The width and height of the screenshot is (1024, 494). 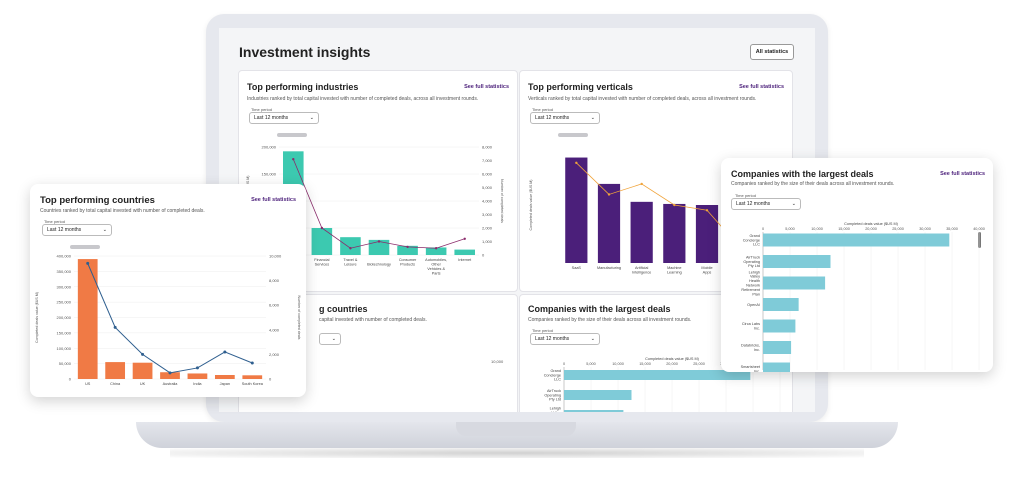 What do you see at coordinates (330, 339) in the screenshot?
I see `time-period-select: ⌄` at bounding box center [330, 339].